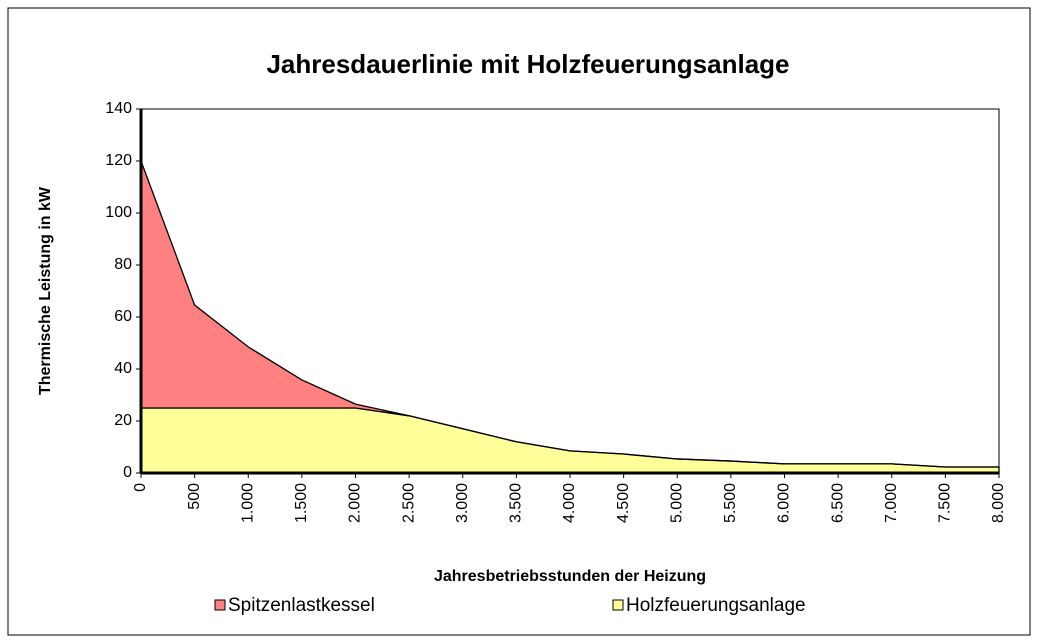 This screenshot has width=1039, height=644. What do you see at coordinates (123, 264) in the screenshot?
I see `y-tick-label: 80` at bounding box center [123, 264].